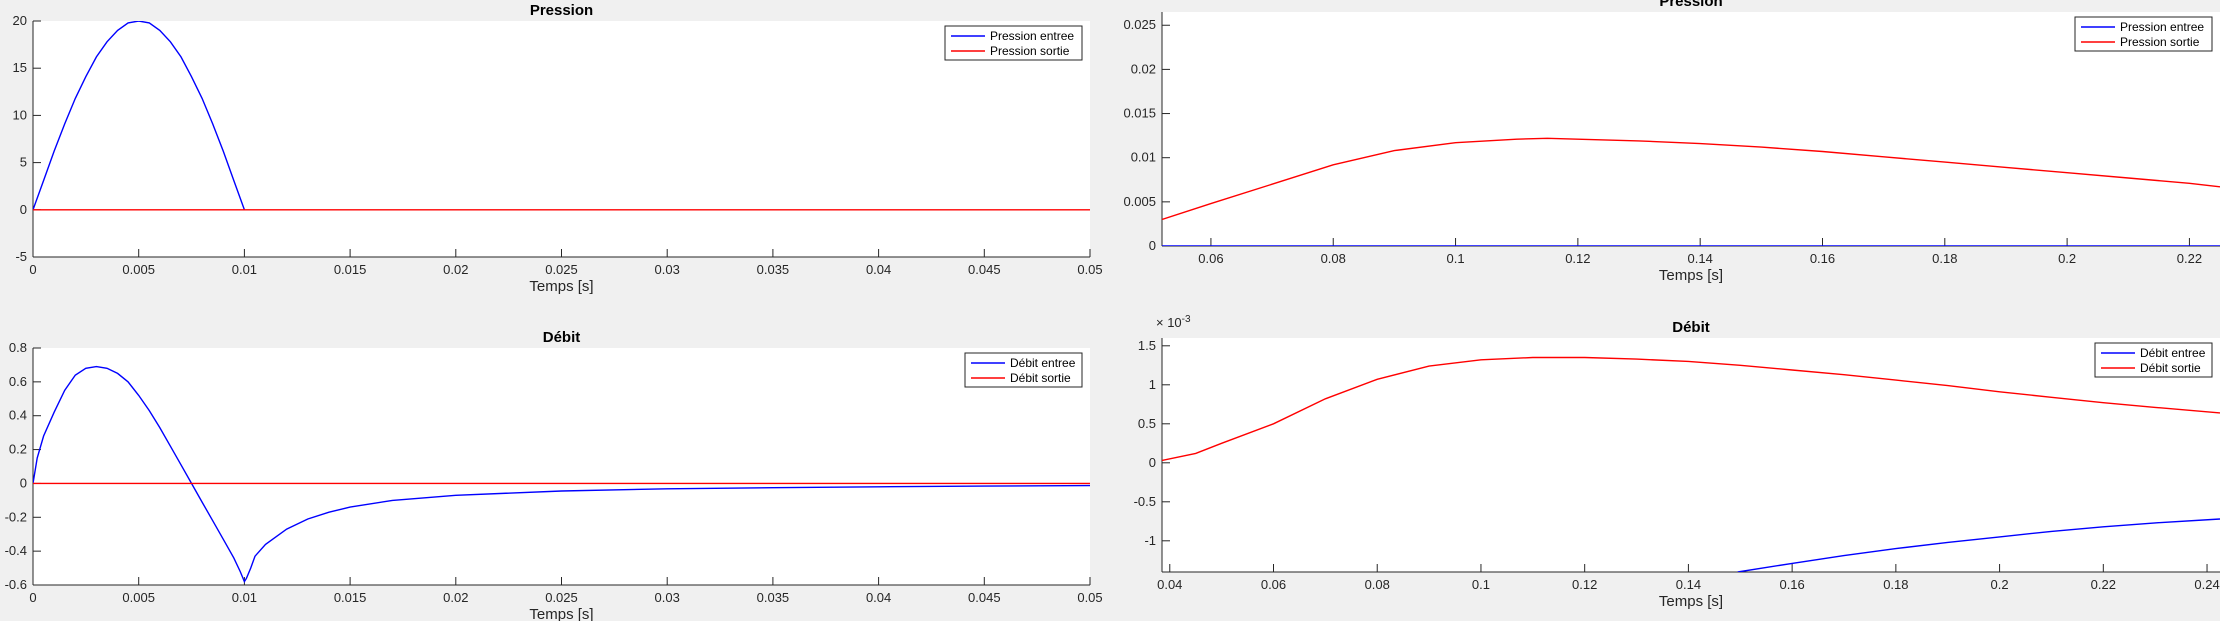  What do you see at coordinates (20, 114) in the screenshot?
I see `y-tick-label: 10` at bounding box center [20, 114].